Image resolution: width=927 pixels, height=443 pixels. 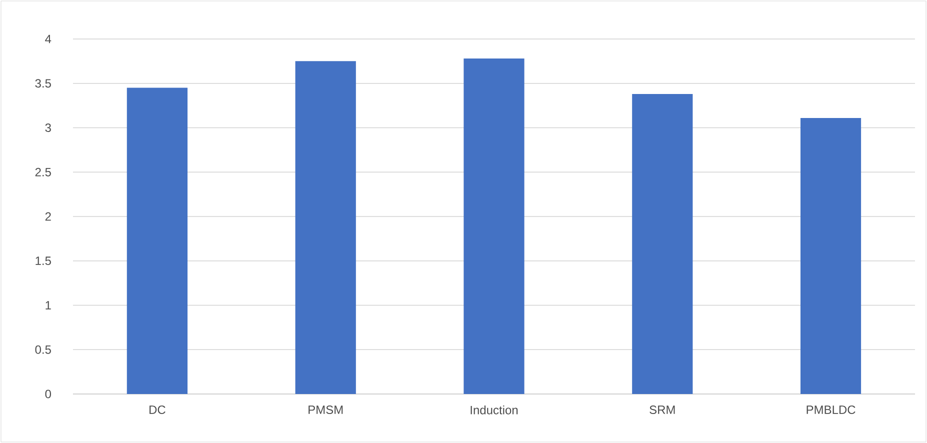 What do you see at coordinates (662, 410) in the screenshot?
I see `x-tick-label: SRM` at bounding box center [662, 410].